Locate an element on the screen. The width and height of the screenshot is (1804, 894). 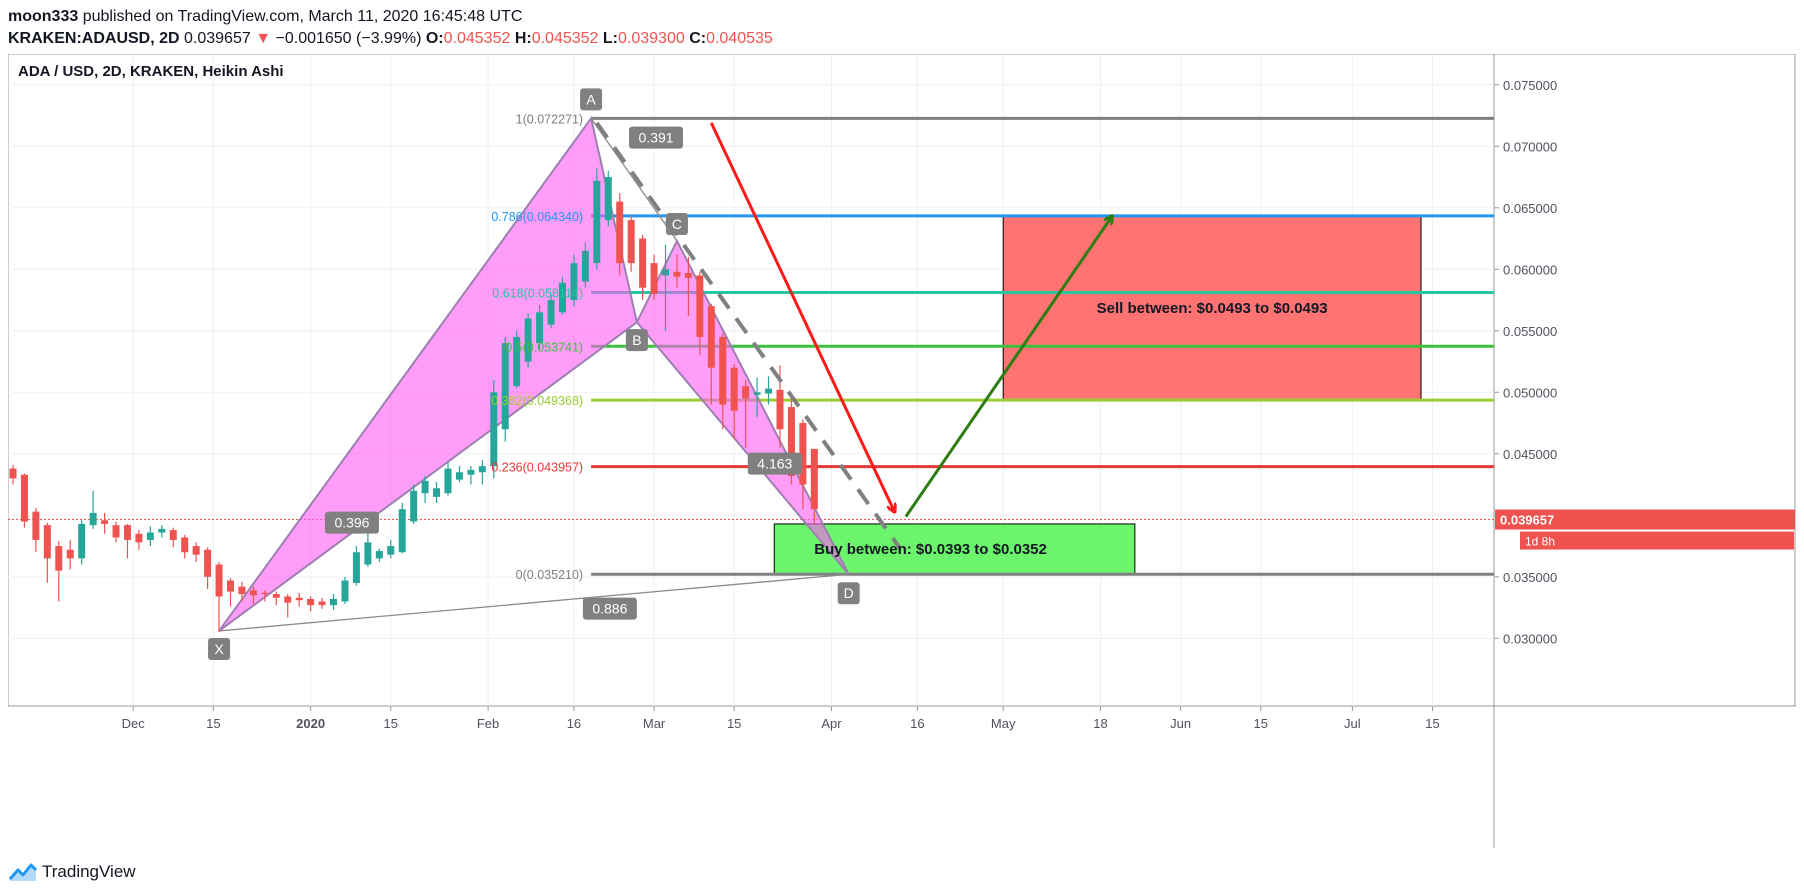
sell-zone-box is located at coordinates (1212, 308).